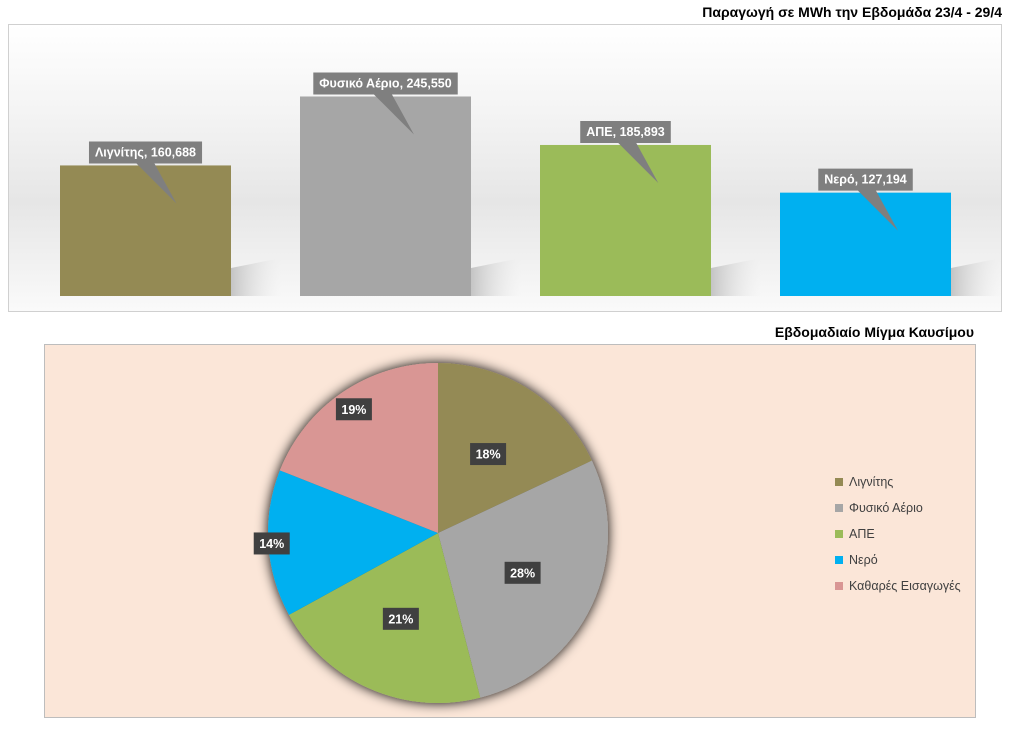 The width and height of the screenshot is (1014, 732). I want to click on bar-data-label: Φυσικό Αέριο, 245,550, so click(385, 83).